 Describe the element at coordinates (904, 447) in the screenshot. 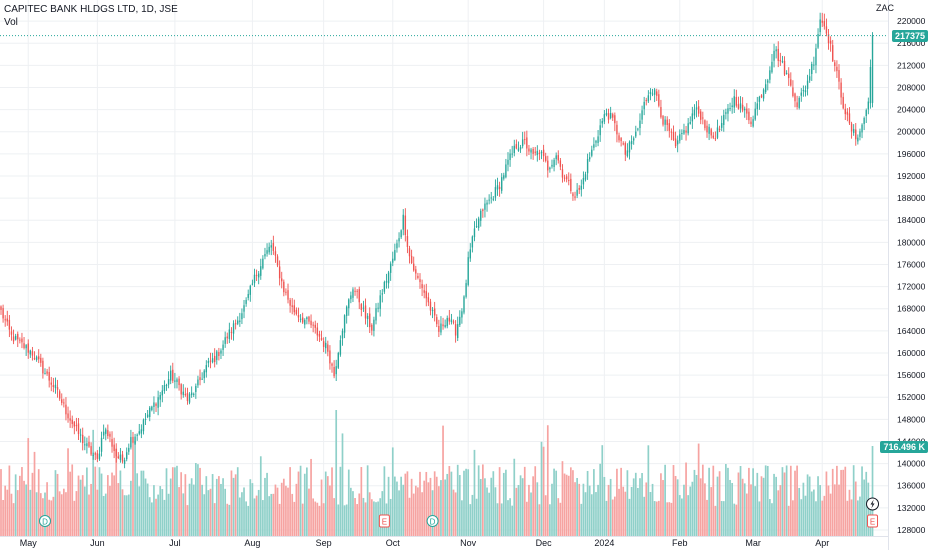

I see `last-volume-tag: 716.496 K` at that location.